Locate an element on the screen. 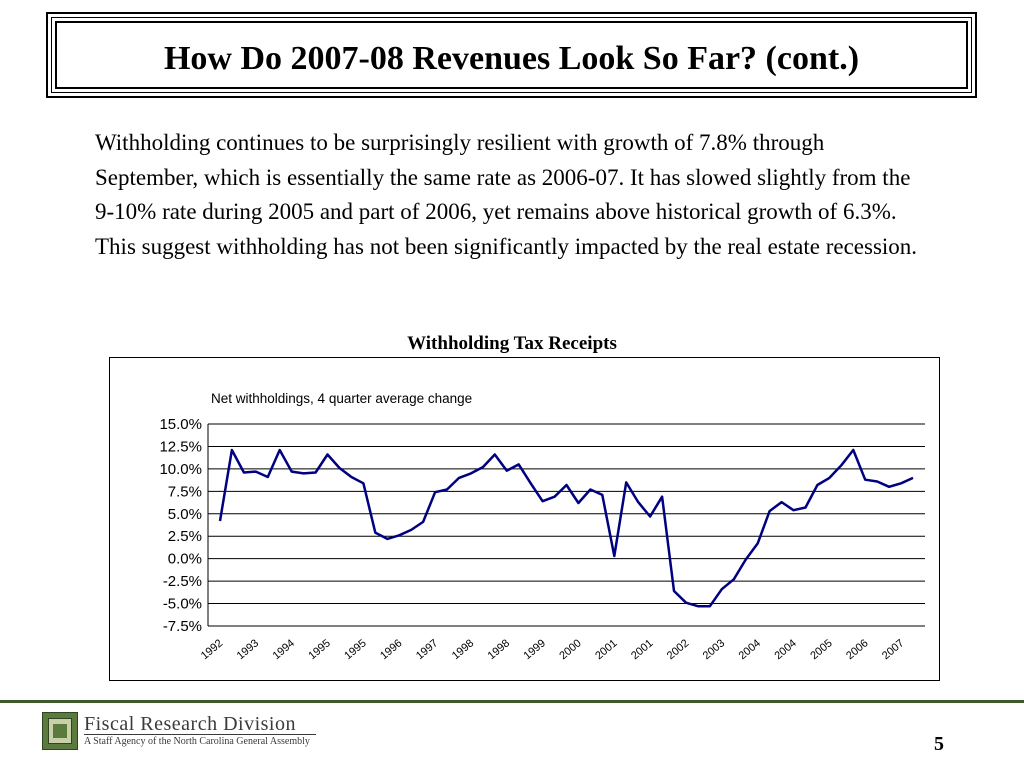  x-tick-label: 1999 is located at coordinates (534, 649).